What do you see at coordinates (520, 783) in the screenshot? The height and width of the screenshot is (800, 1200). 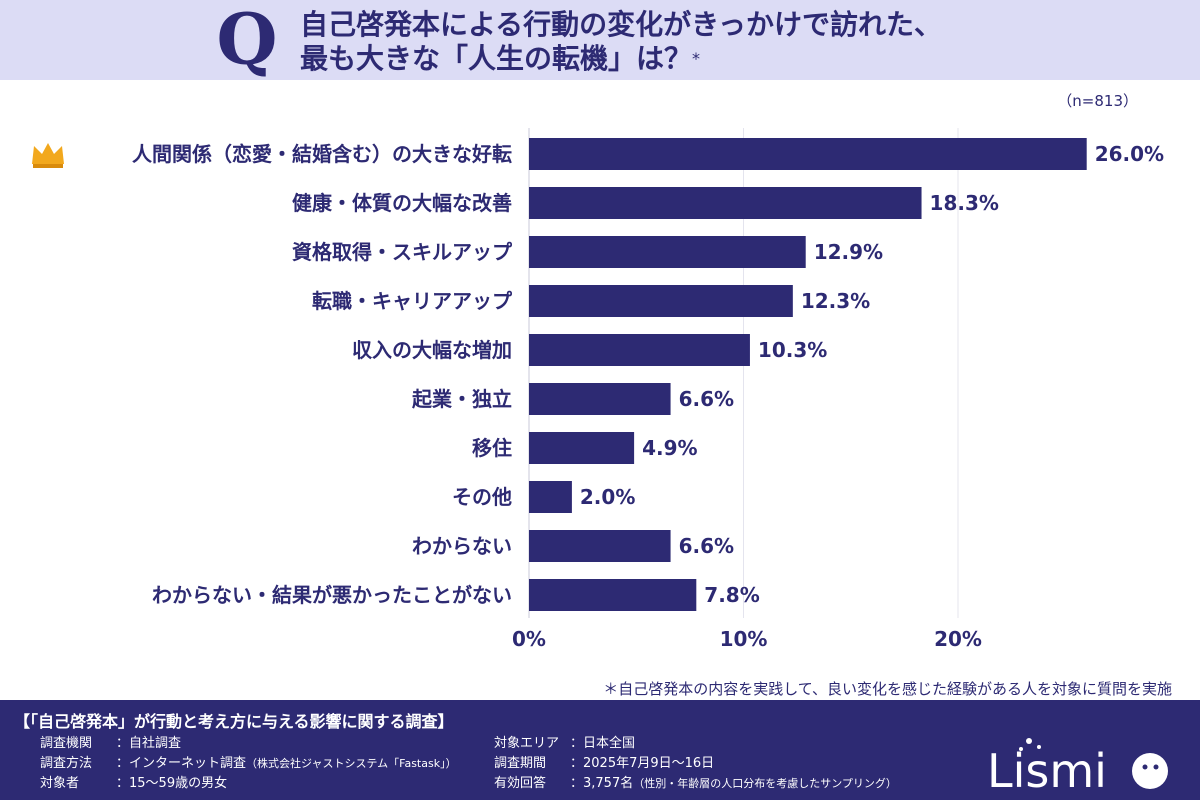 I see `survey-key: 有効回答` at bounding box center [520, 783].